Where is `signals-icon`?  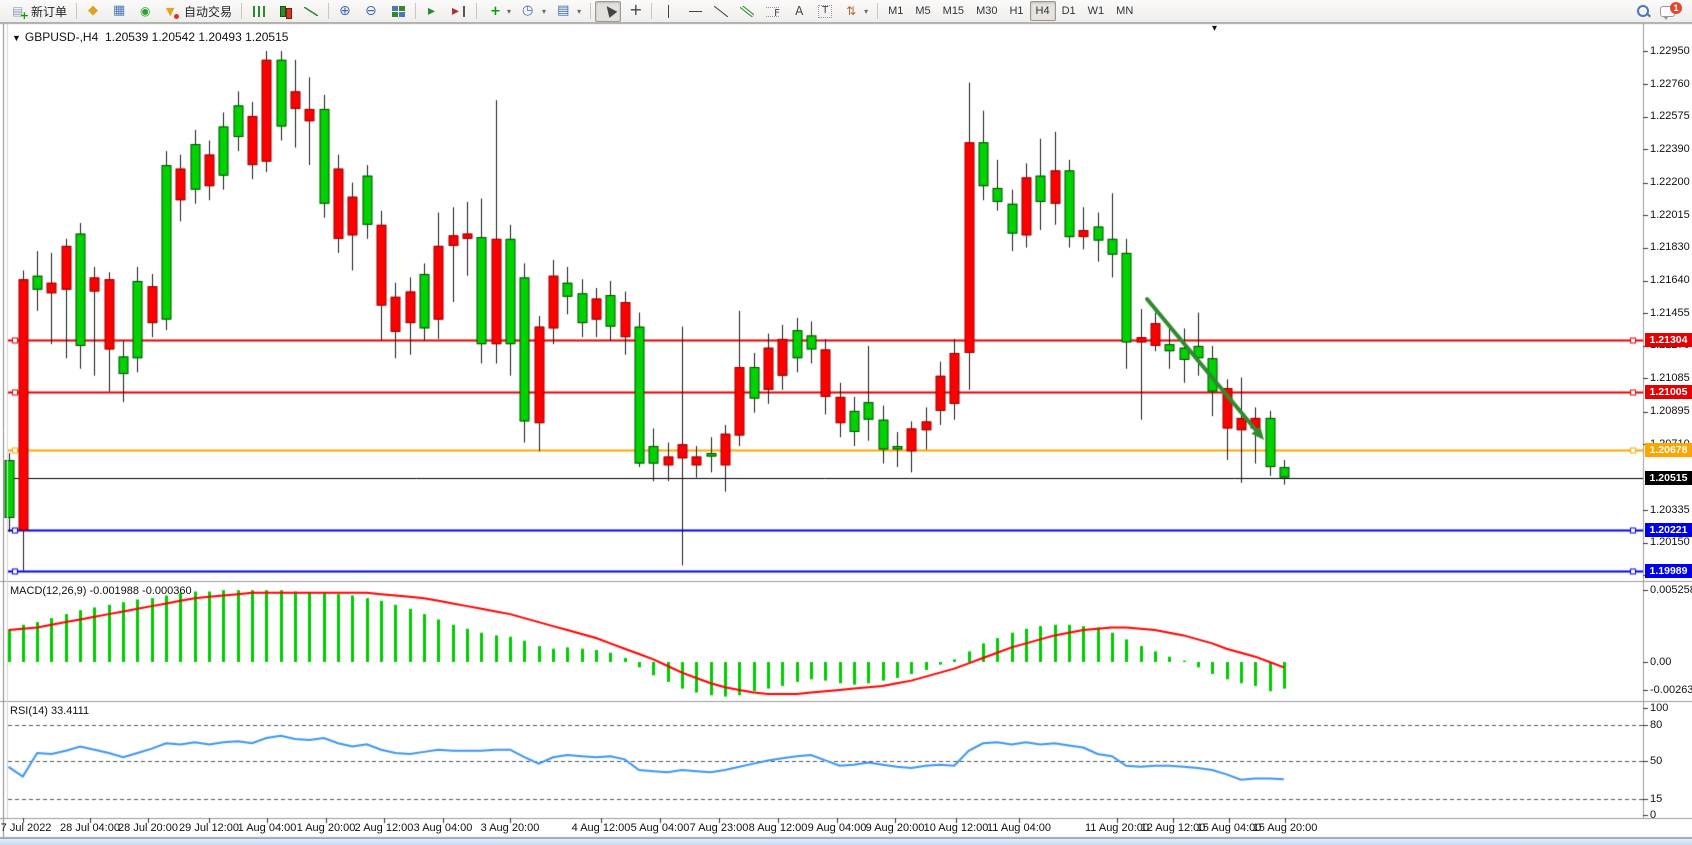
signals-icon is located at coordinates (146, 11).